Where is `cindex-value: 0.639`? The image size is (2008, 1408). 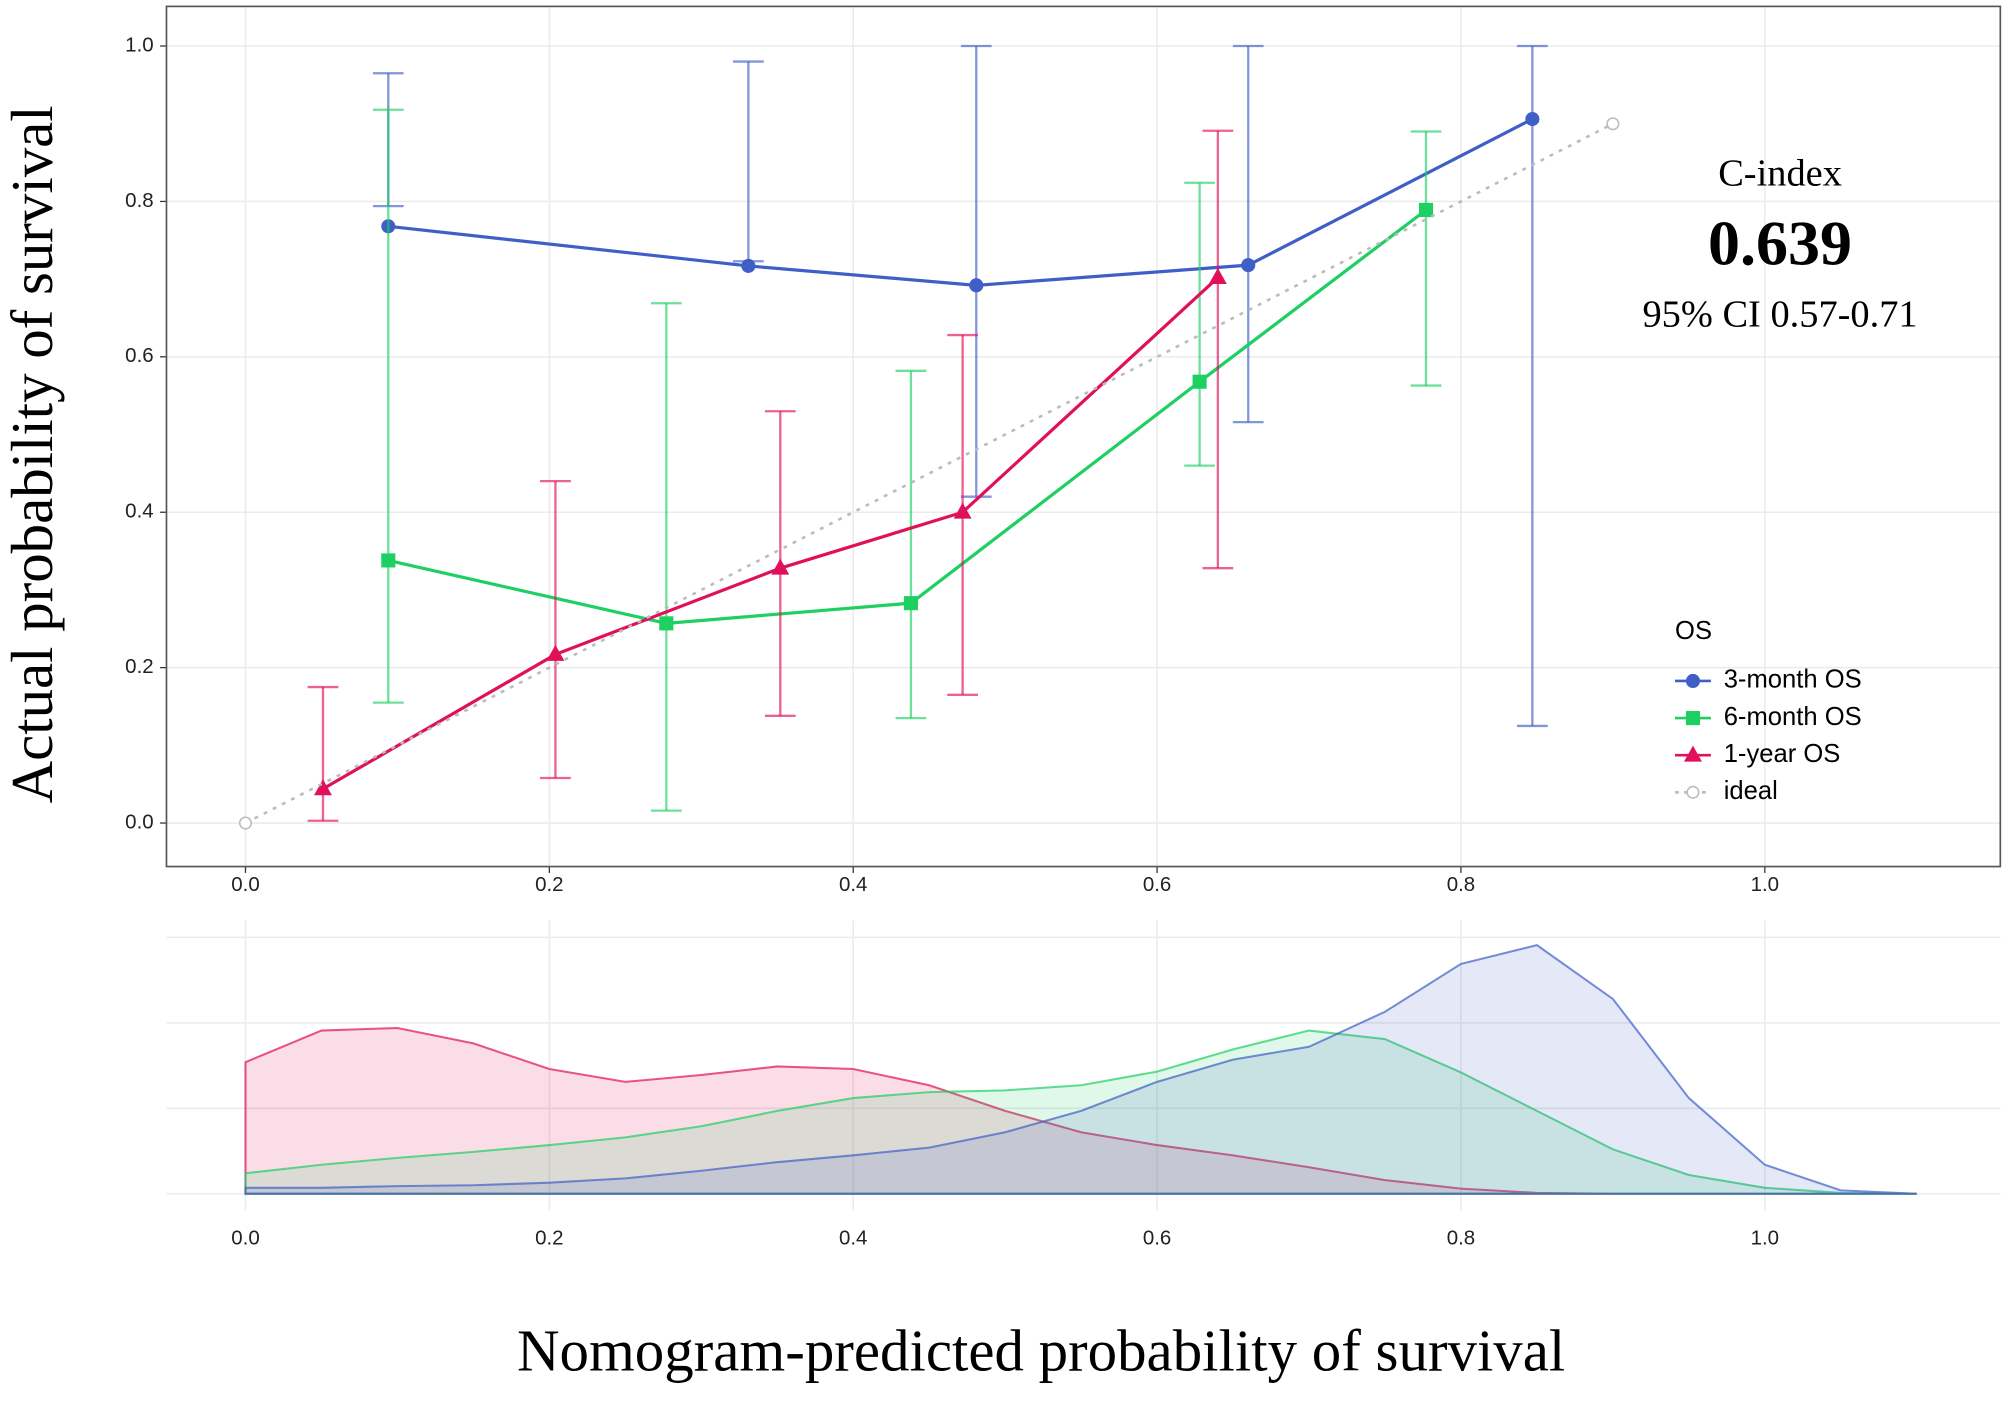
cindex-value: 0.639 is located at coordinates (1780, 242).